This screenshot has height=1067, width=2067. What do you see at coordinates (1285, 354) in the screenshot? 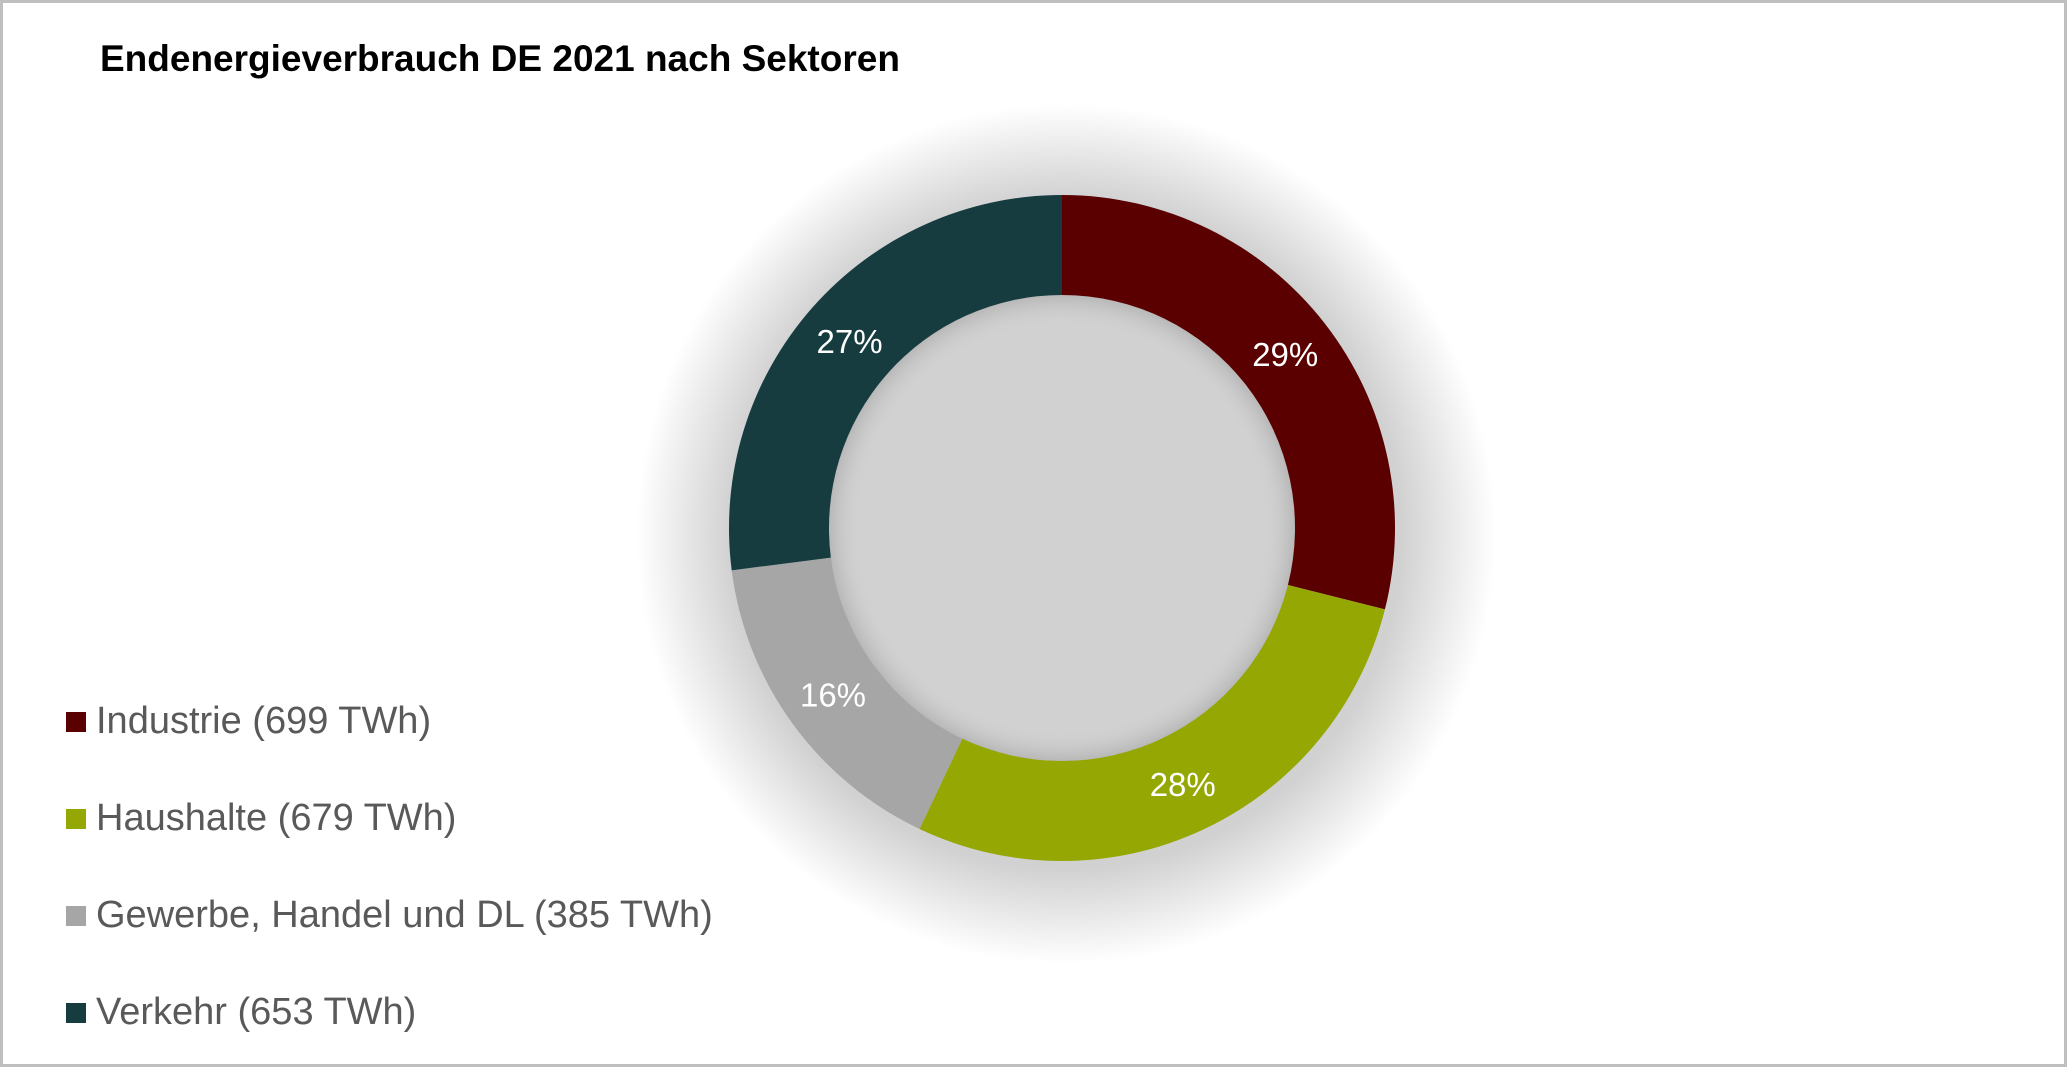
I see `data-label: 29%` at bounding box center [1285, 354].